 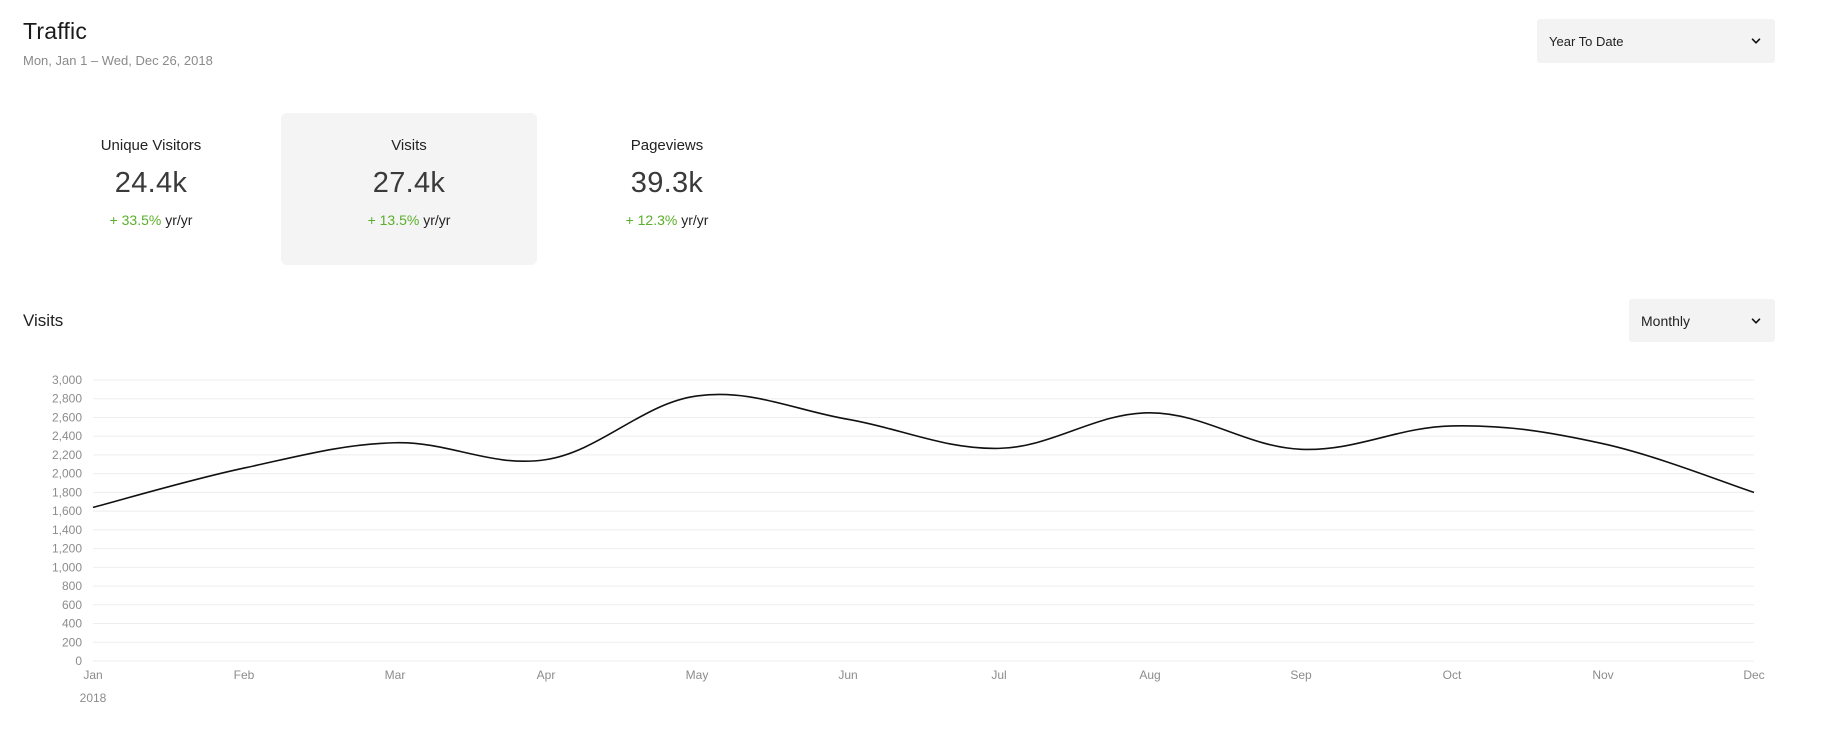 I want to click on y-tick-label: 2,200, so click(x=67, y=455).